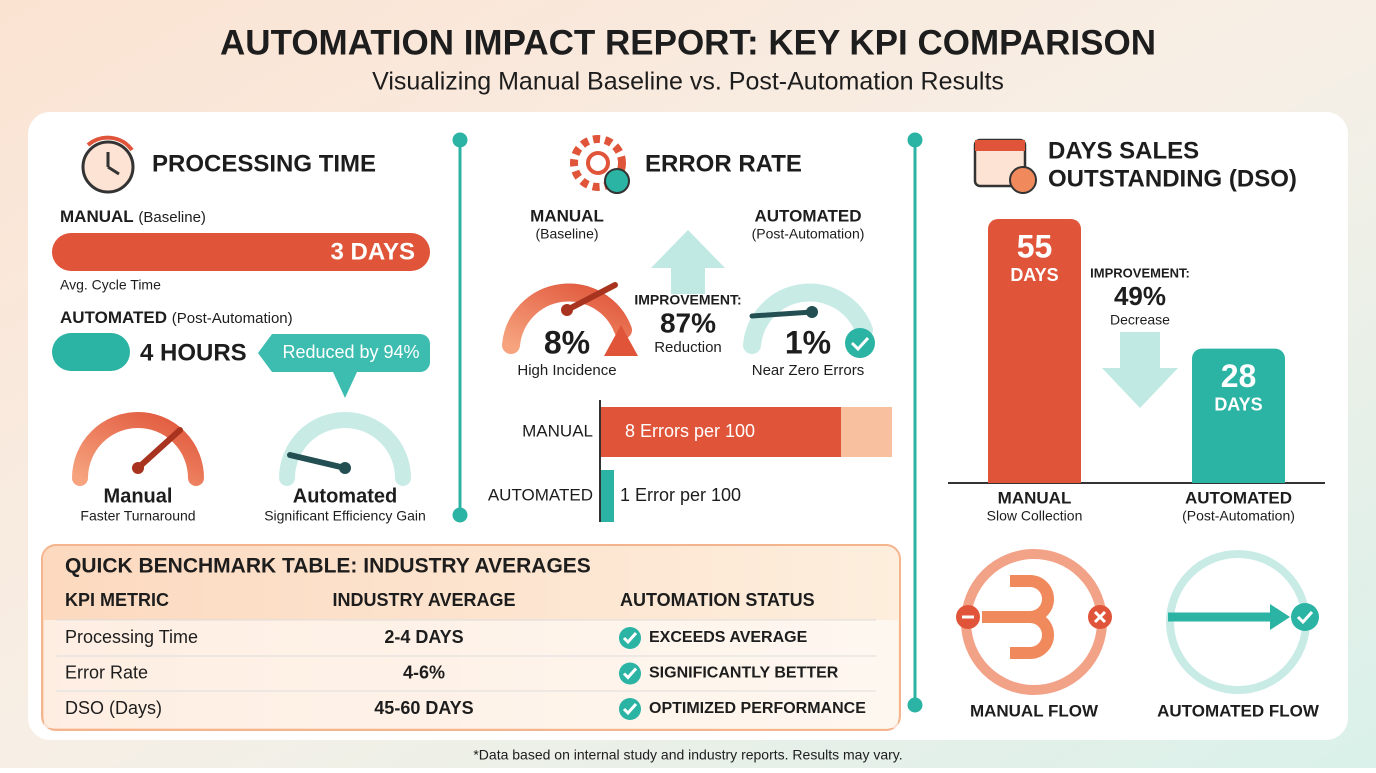 The width and height of the screenshot is (1376, 773). Describe the element at coordinates (137, 516) in the screenshot. I see `gauge-caption: Faster Turnaround` at that location.